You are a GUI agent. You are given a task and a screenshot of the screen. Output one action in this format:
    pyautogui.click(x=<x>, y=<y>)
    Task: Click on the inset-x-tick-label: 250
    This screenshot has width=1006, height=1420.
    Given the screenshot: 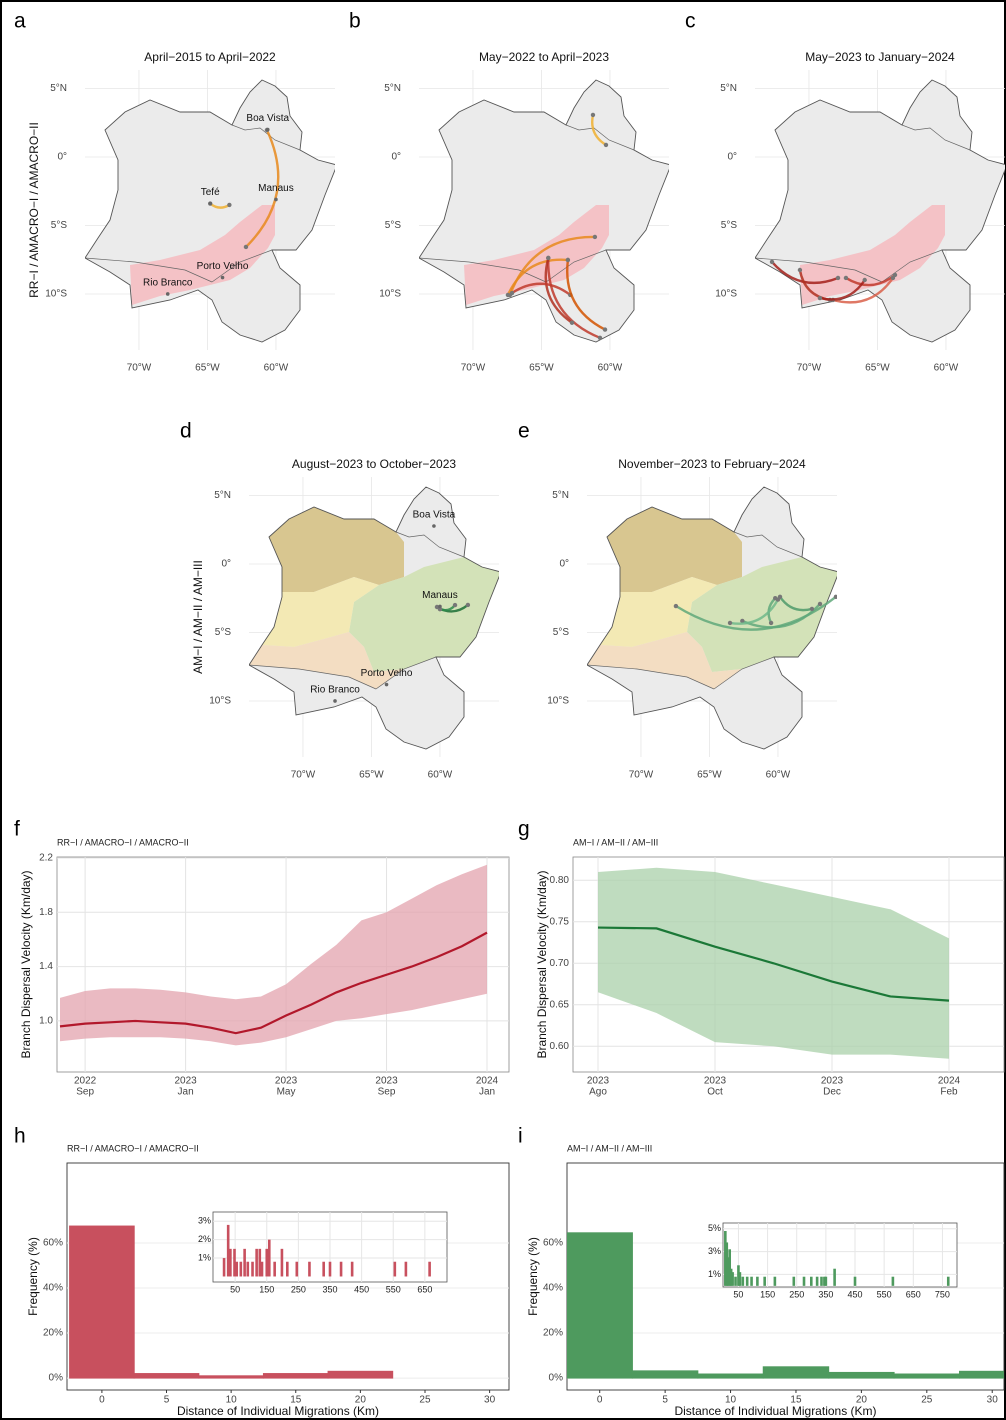 What is the action you would take?
    pyautogui.click(x=796, y=1294)
    